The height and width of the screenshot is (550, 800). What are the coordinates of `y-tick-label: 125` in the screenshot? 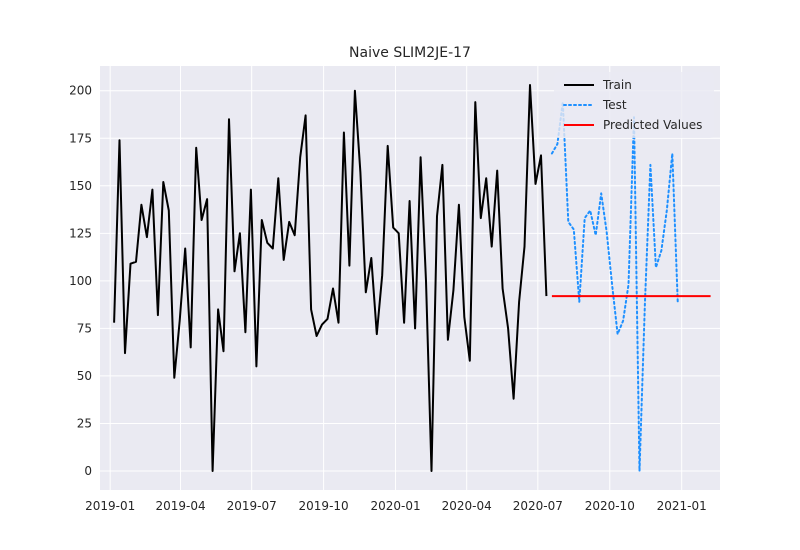 It's located at (80, 233).